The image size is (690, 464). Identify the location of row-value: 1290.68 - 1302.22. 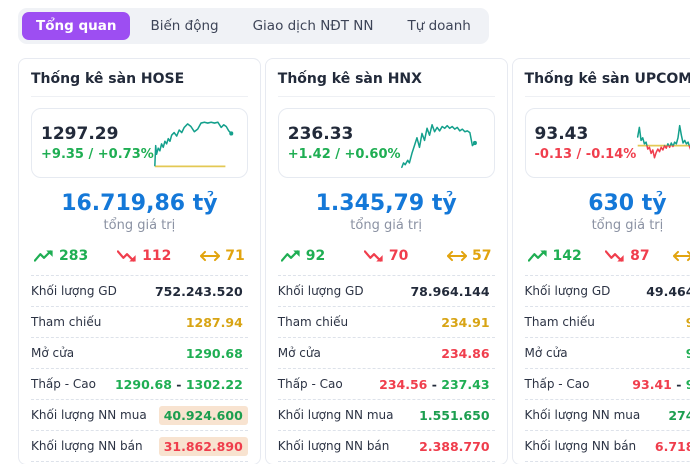
(178, 384).